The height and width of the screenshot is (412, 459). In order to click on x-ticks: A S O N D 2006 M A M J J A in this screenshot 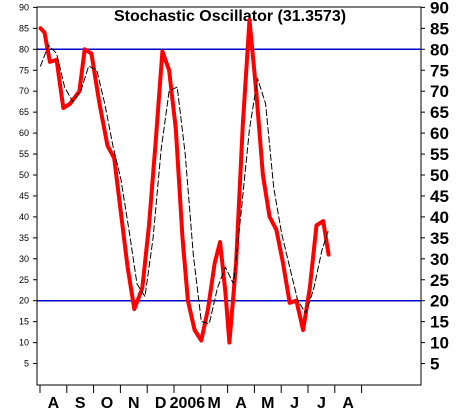, I will do `click(201, 403)`.